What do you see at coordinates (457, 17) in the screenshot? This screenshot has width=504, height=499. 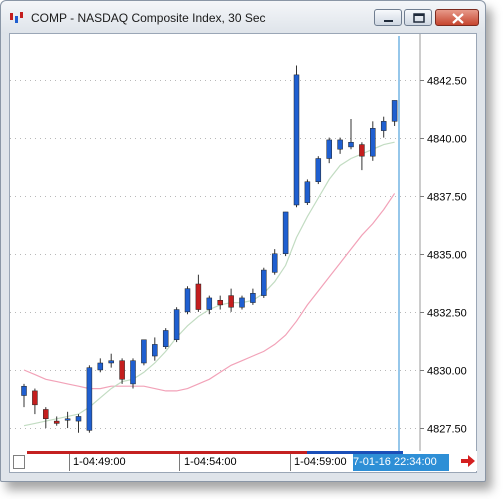 I see `close-button` at bounding box center [457, 17].